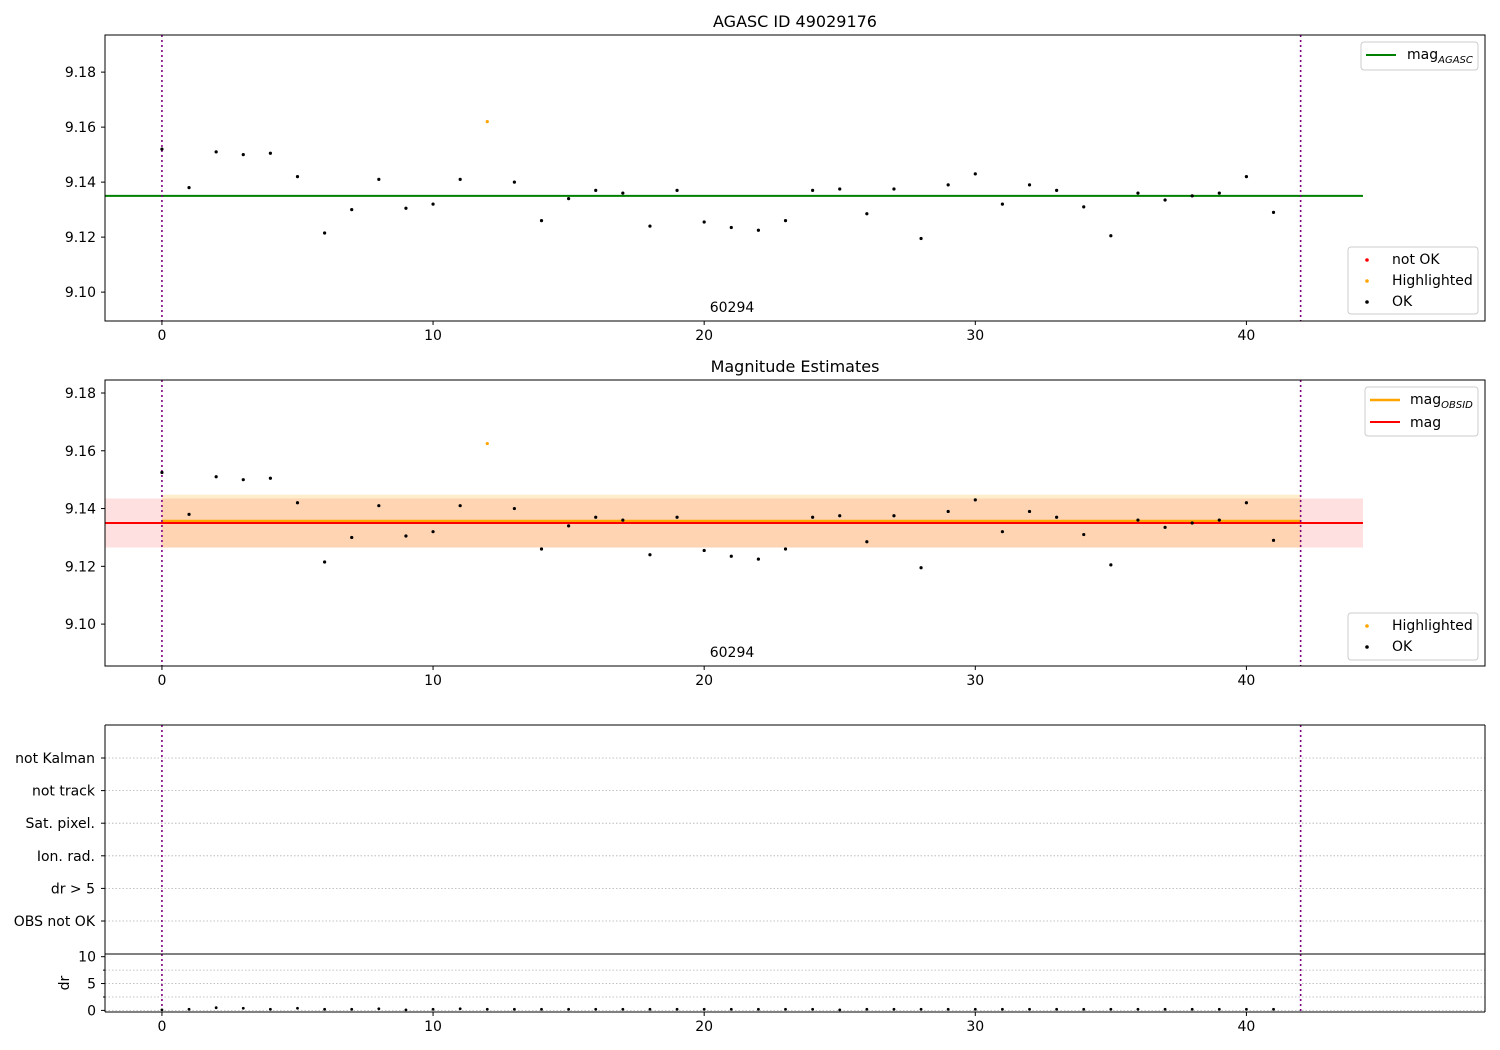 The width and height of the screenshot is (1500, 1050). I want to click on panel-agasc-marks, so click(718, 180).